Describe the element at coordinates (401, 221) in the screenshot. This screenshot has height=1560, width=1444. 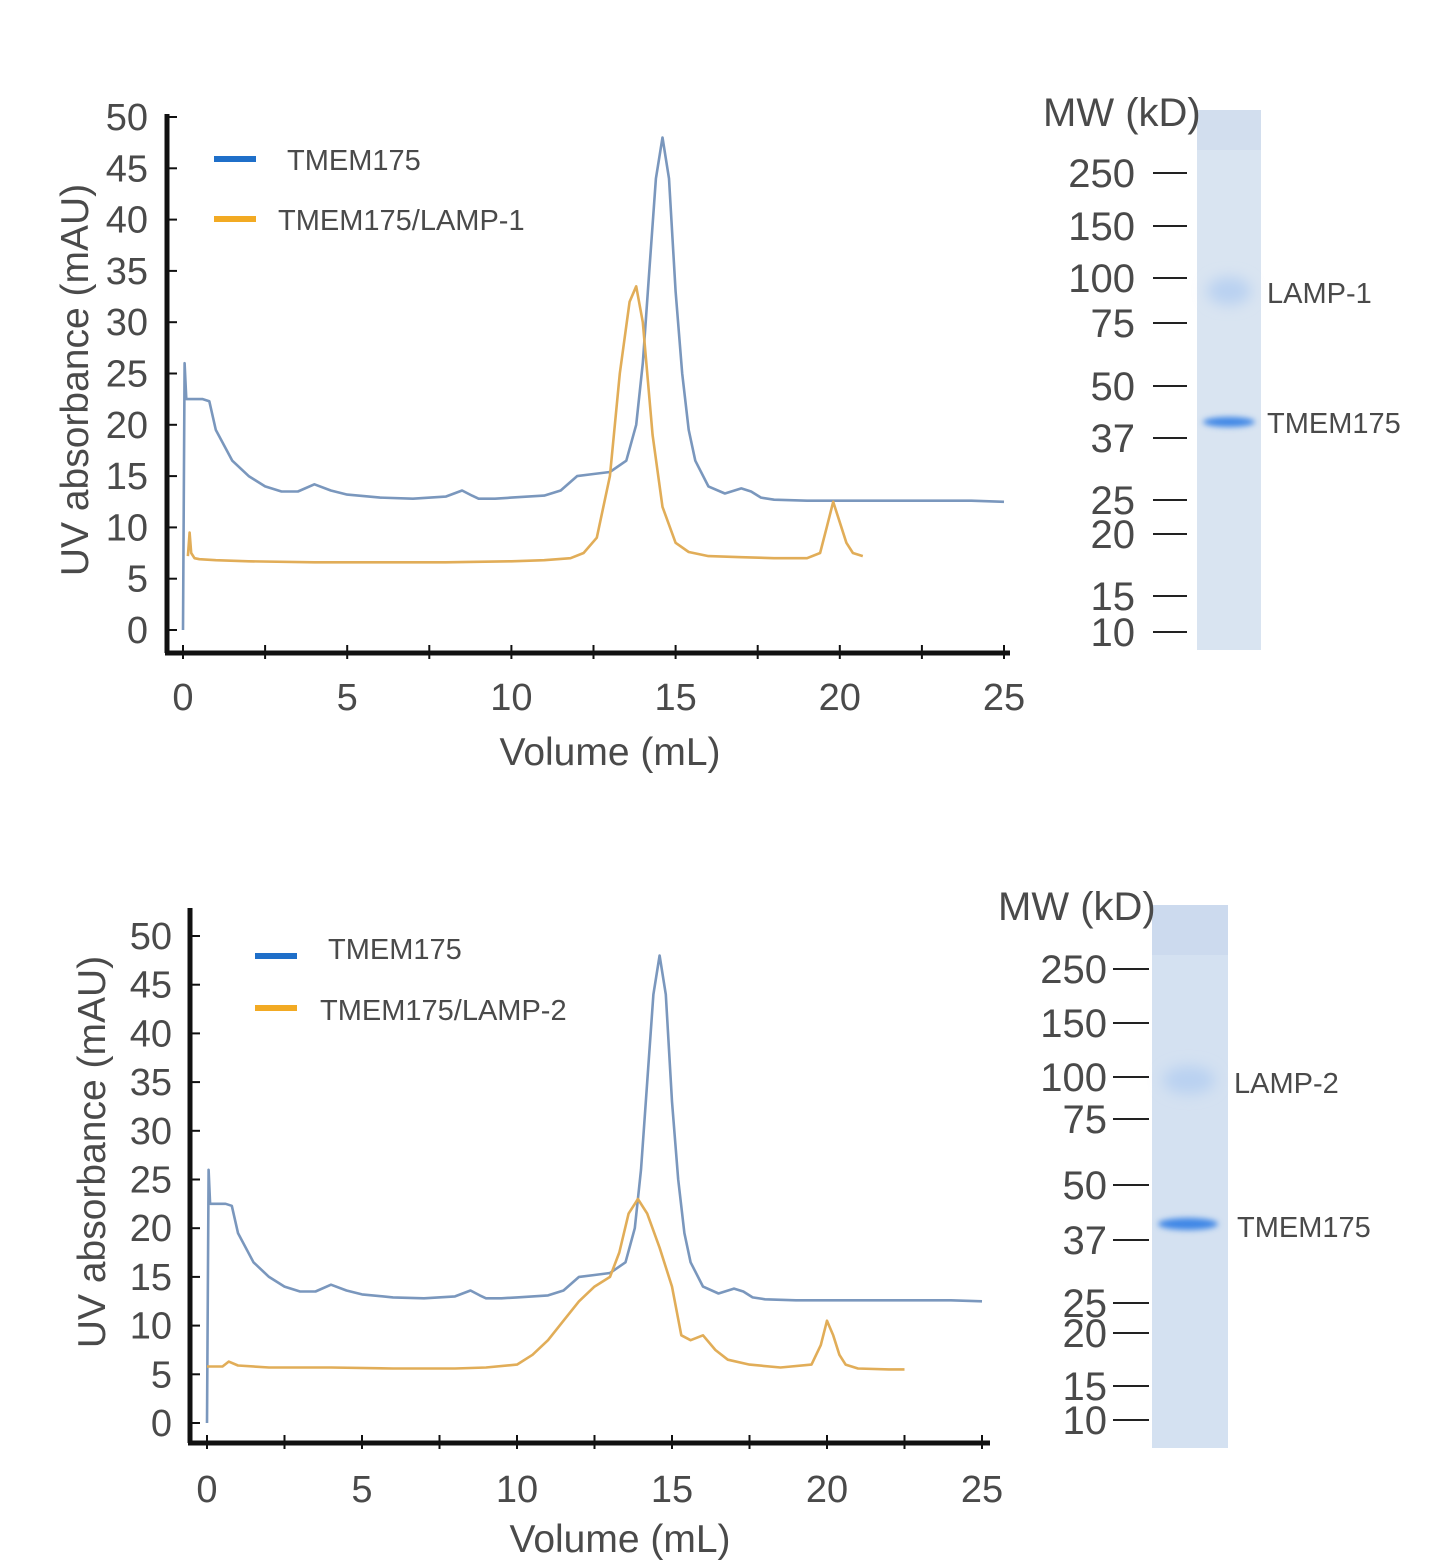
I see `legend-label-complex: TMEM175/LAMP-1` at that location.